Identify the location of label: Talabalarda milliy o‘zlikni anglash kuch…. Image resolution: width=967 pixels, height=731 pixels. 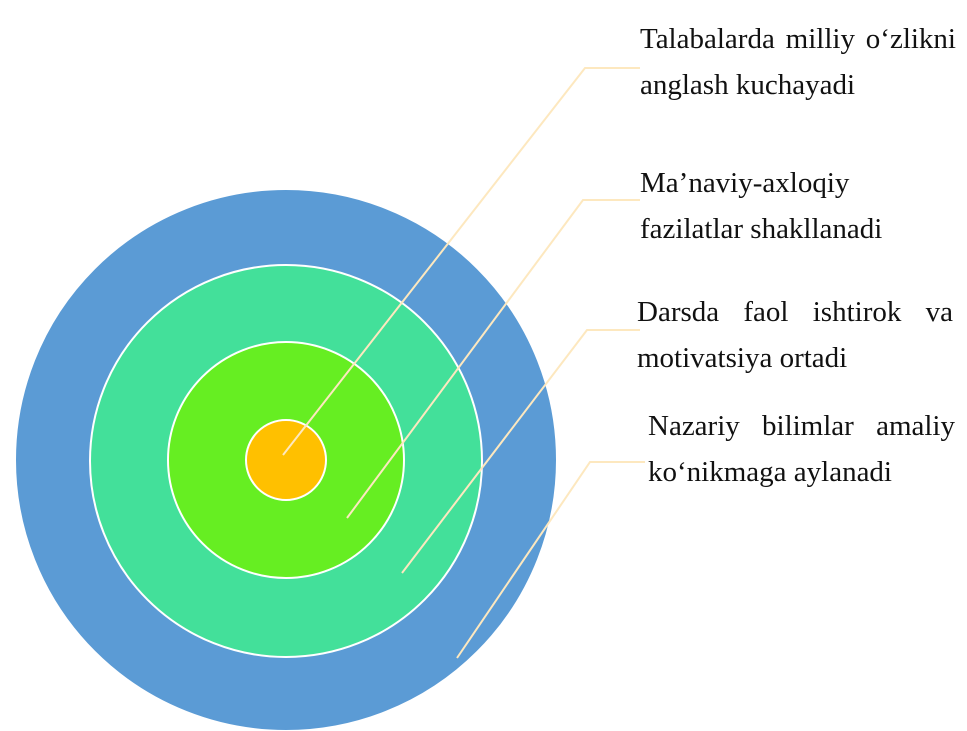
(798, 62).